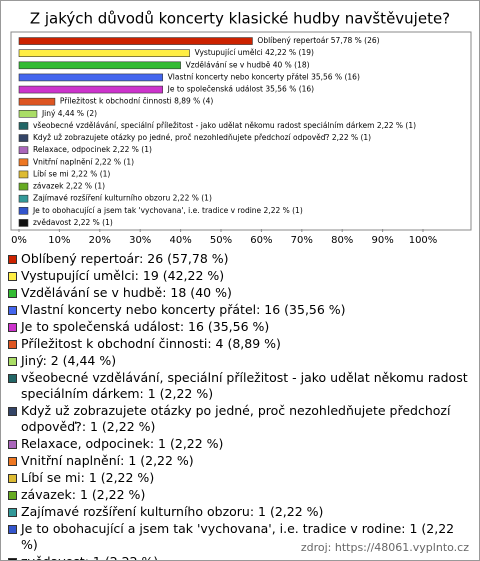 This screenshot has height=561, width=480. I want to click on legend-item: Vzdělávání se v hudbě: 18 (40 %), so click(239, 293).